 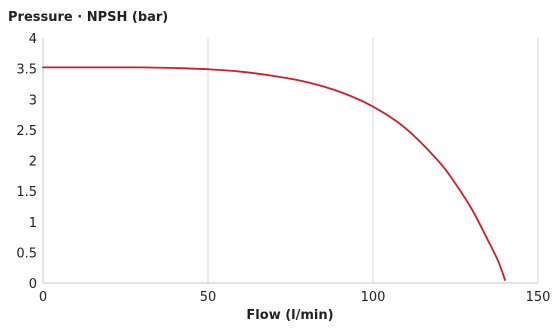 What do you see at coordinates (538, 297) in the screenshot?
I see `x-tick-label-3: 150` at bounding box center [538, 297].